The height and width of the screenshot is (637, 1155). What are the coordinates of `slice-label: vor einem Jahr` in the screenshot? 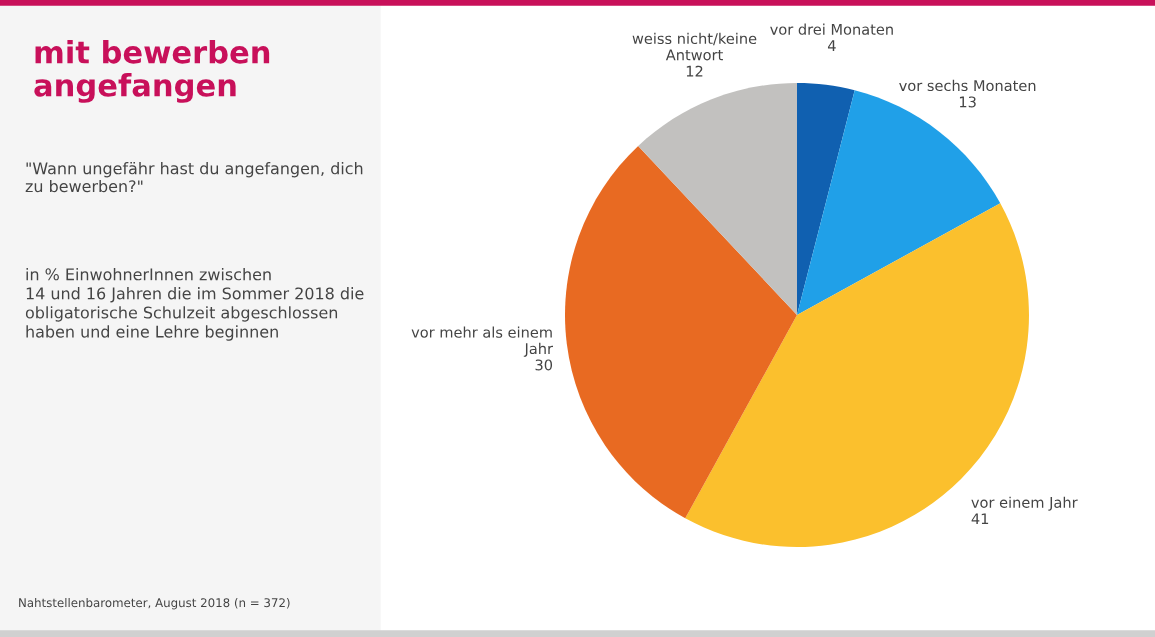 It's located at (1024, 503).